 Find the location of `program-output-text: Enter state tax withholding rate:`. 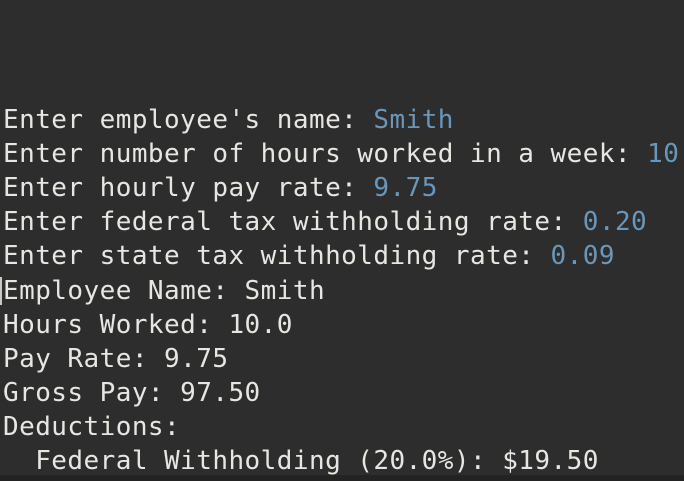

program-output-text: Enter state tax withholding rate: is located at coordinates (277, 256).